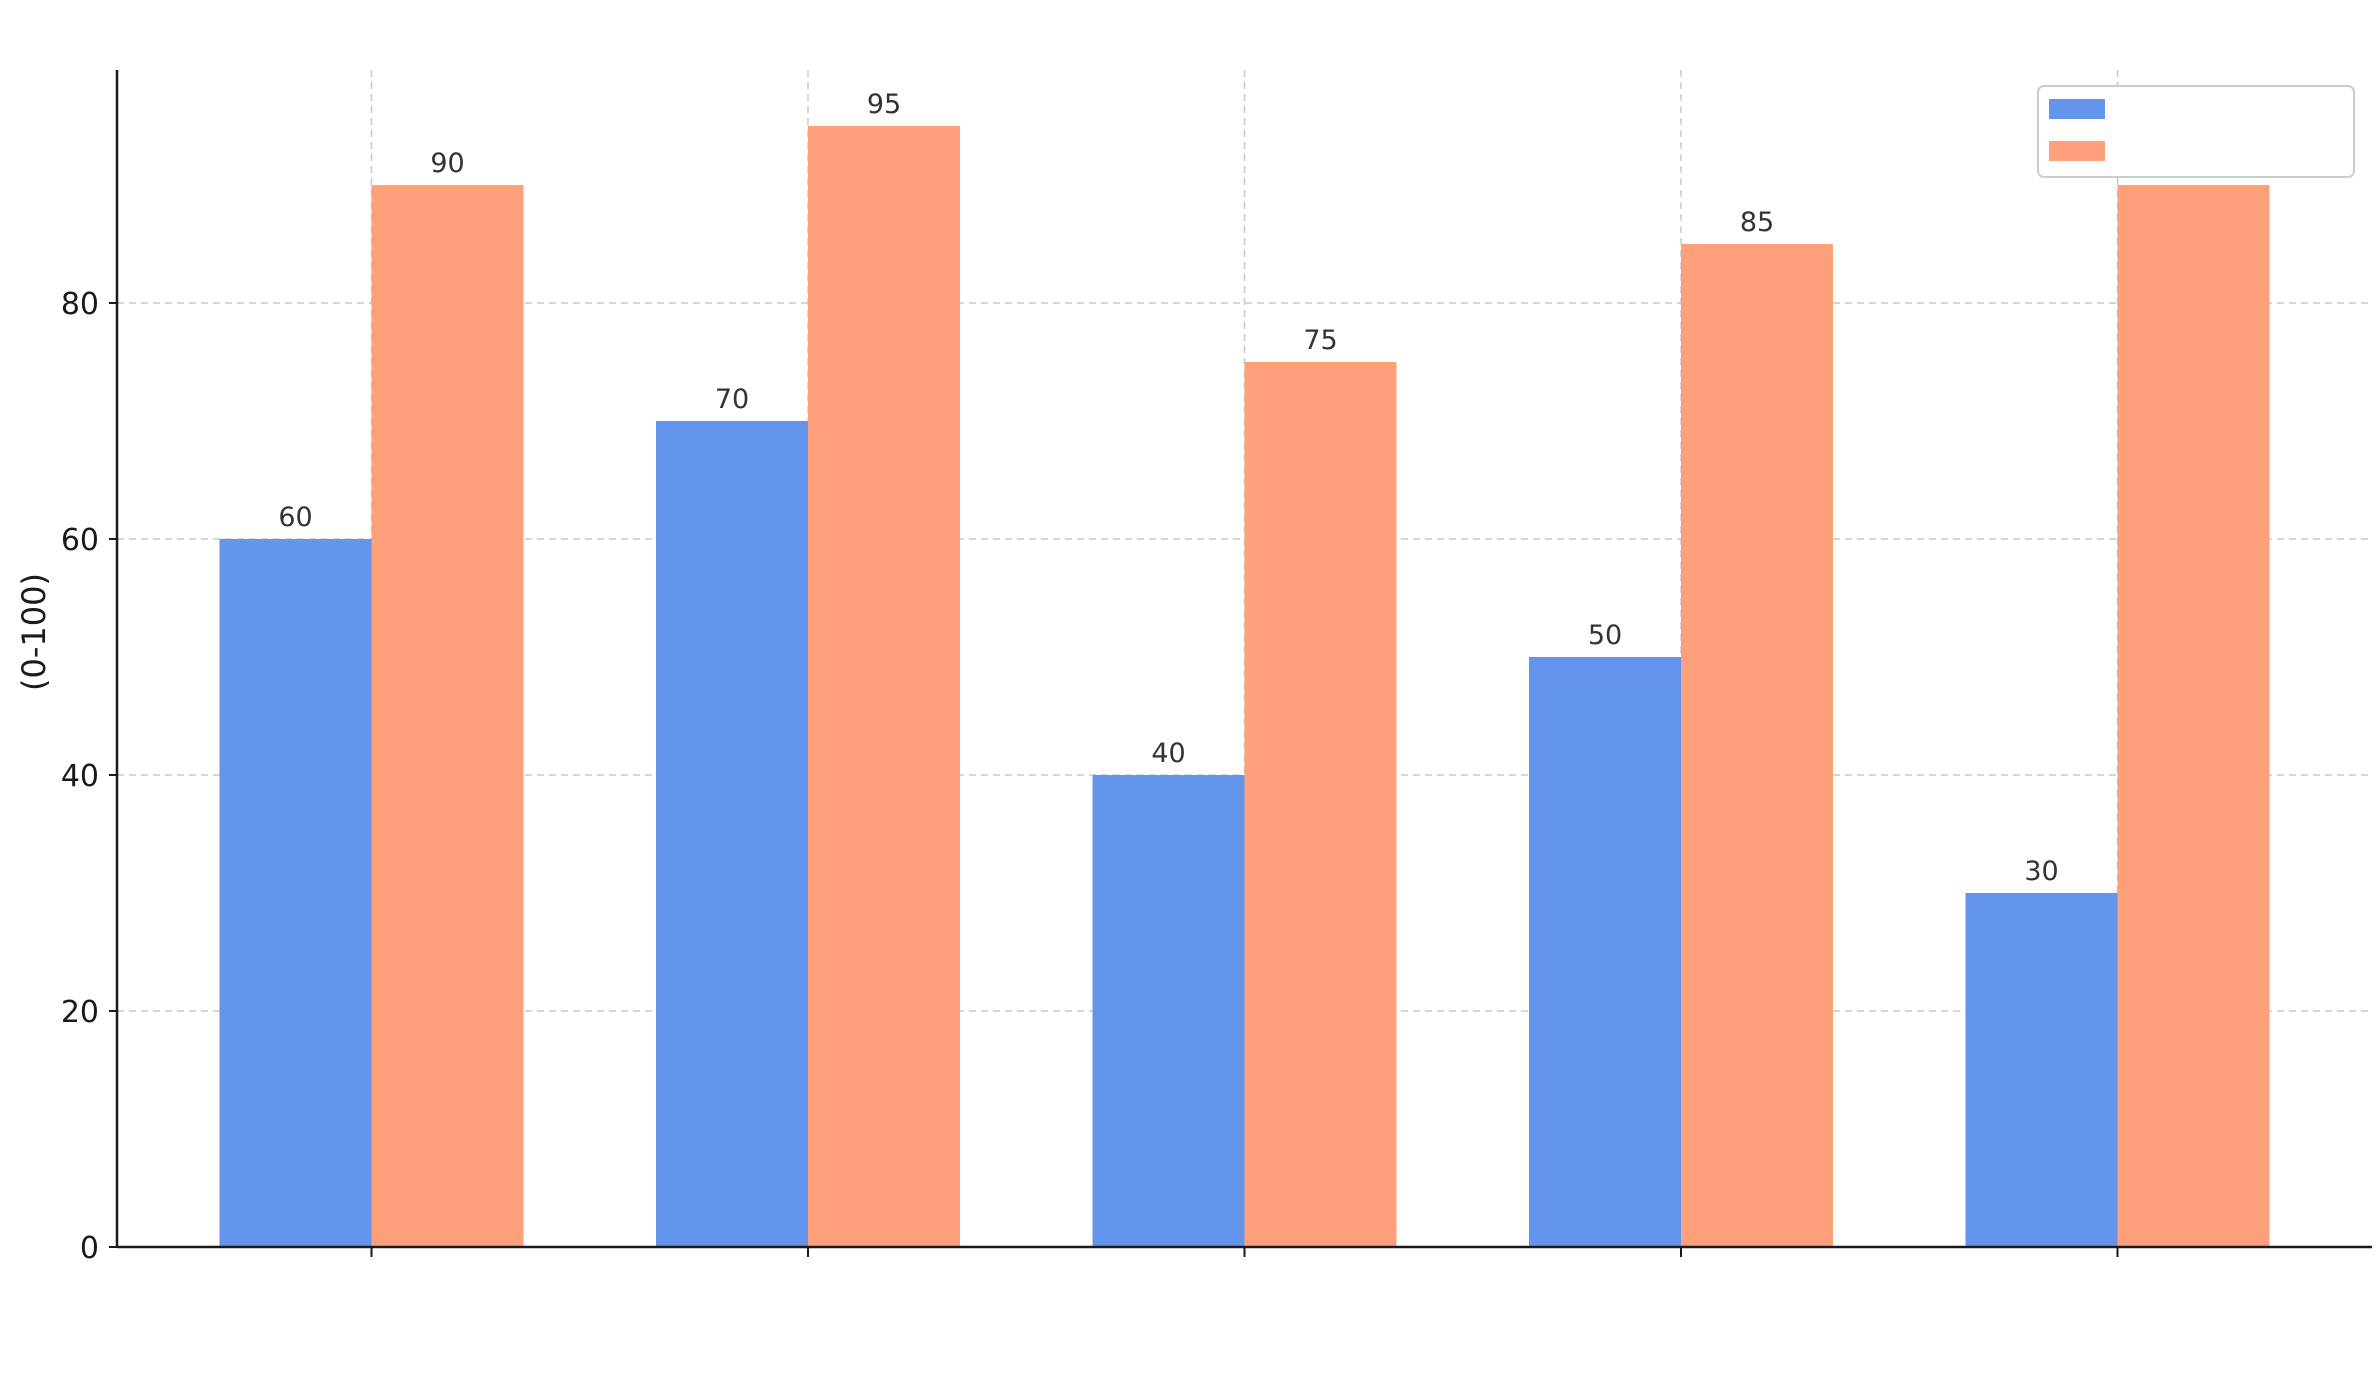 The height and width of the screenshot is (1380, 2379). What do you see at coordinates (1168, 753) in the screenshot?
I see `data-label-series0-cat2: 40` at bounding box center [1168, 753].